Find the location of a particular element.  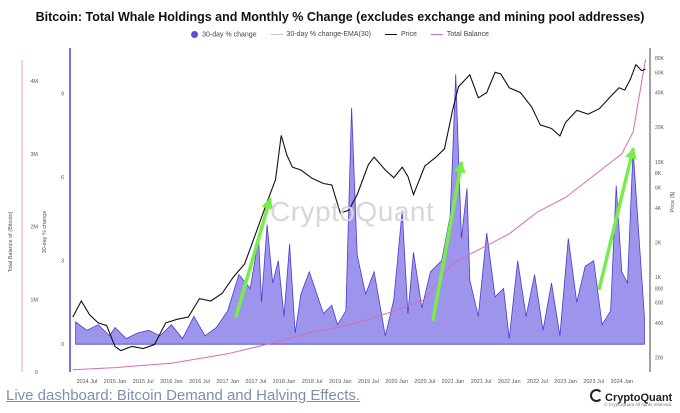

x-tick-label: 2023 Jan is located at coordinates (565, 382).